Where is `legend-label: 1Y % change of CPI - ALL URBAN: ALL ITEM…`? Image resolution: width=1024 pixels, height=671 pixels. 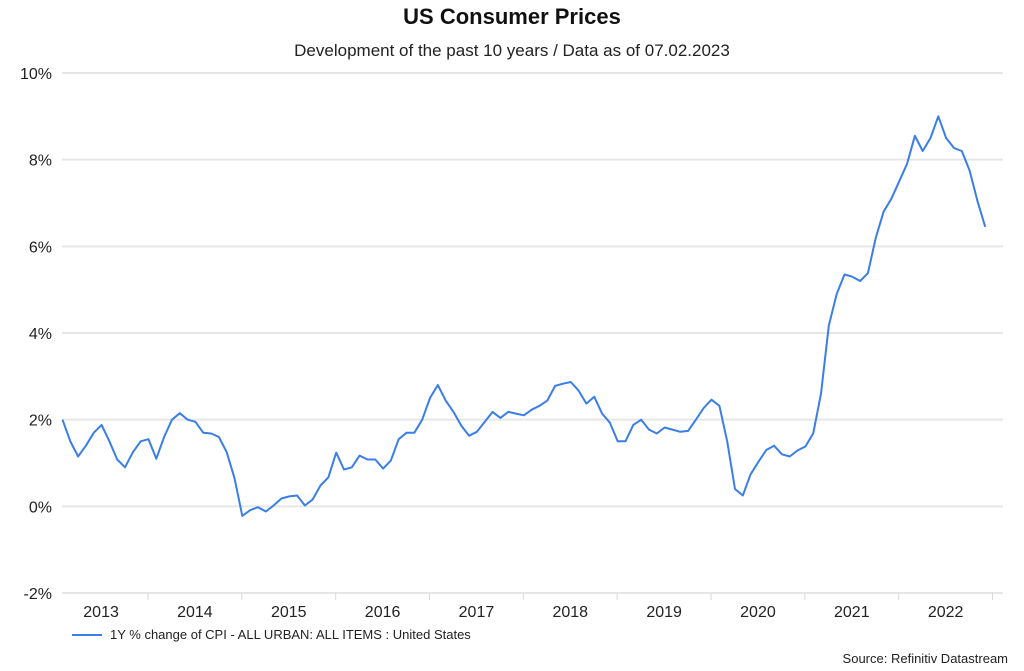 legend-label: 1Y % change of CPI - ALL URBAN: ALL ITEM… is located at coordinates (290, 634).